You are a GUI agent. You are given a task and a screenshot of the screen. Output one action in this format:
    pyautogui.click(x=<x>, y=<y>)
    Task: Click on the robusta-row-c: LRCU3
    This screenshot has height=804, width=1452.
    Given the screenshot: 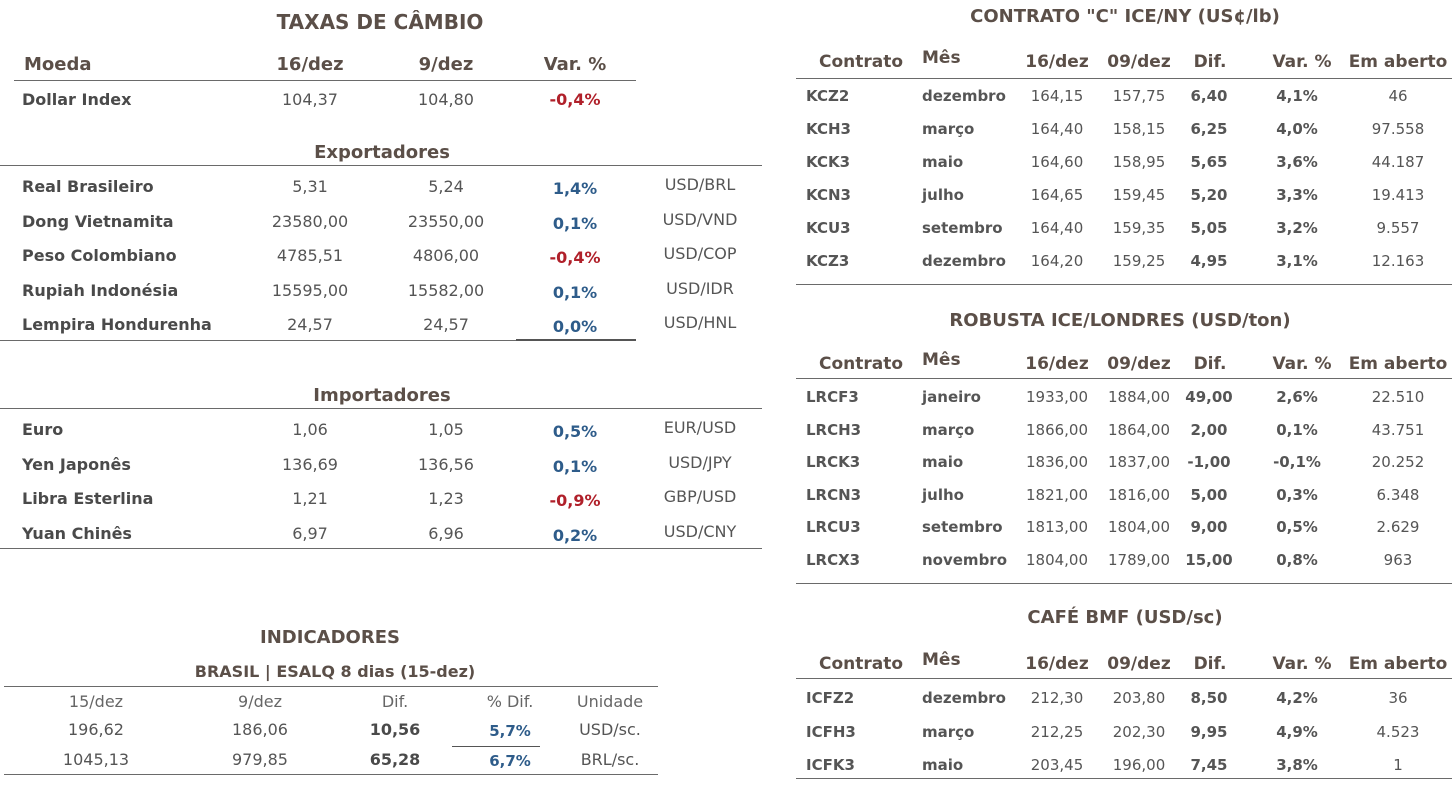 What is the action you would take?
    pyautogui.click(x=833, y=527)
    